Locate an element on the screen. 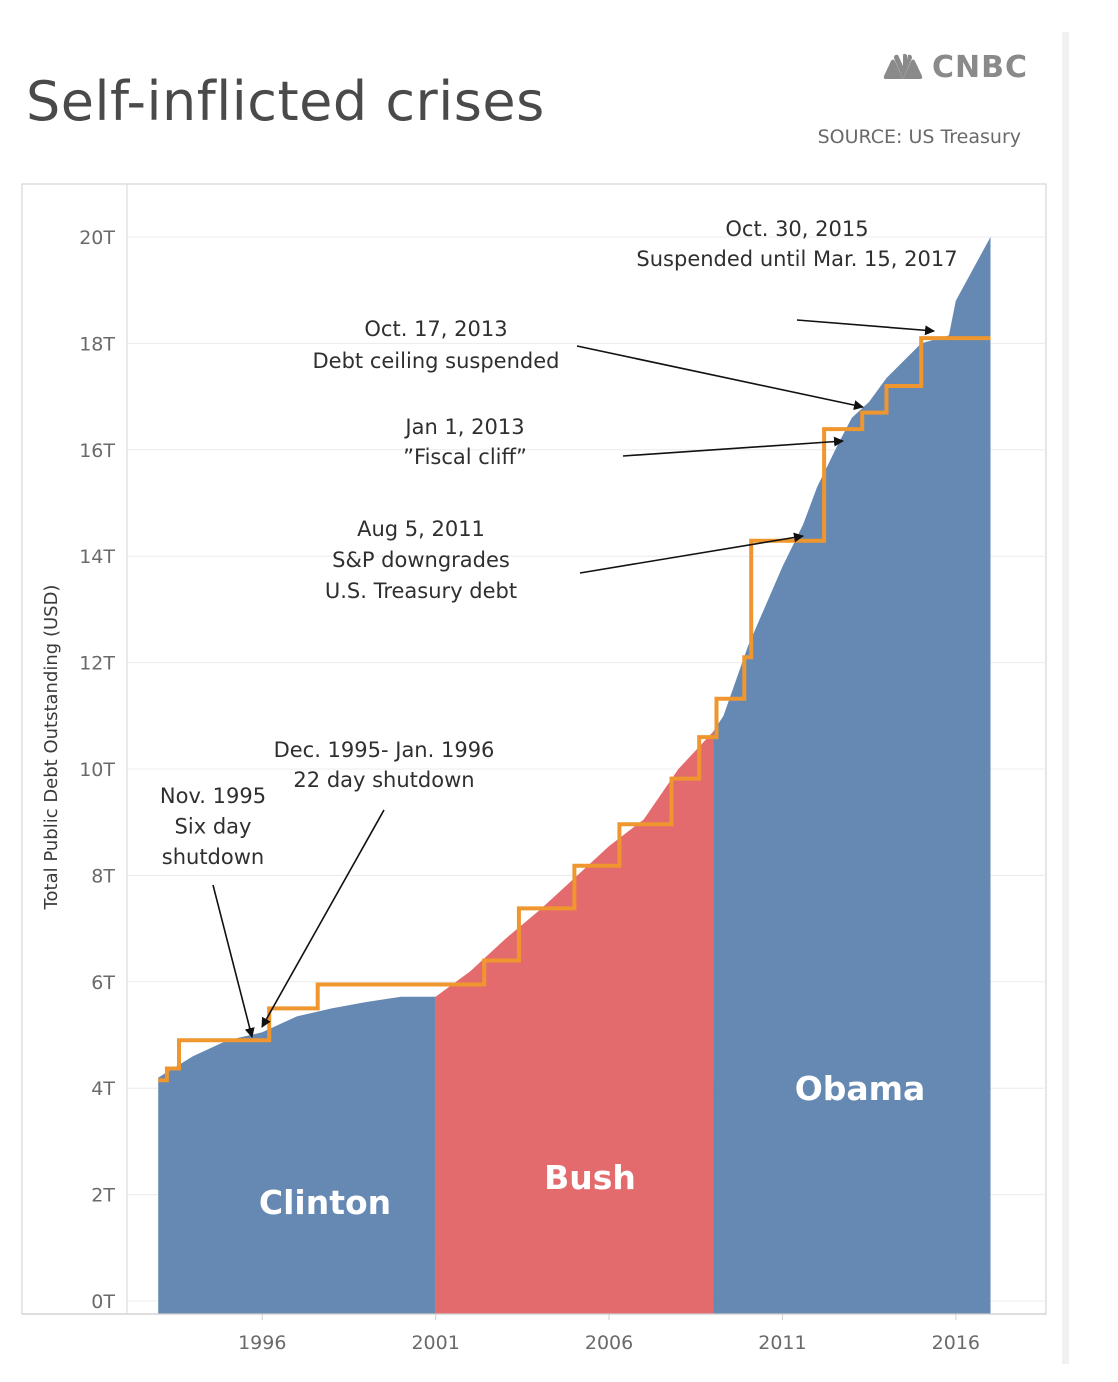 The width and height of the screenshot is (1118, 1382). brand-name: CNBC is located at coordinates (979, 67).